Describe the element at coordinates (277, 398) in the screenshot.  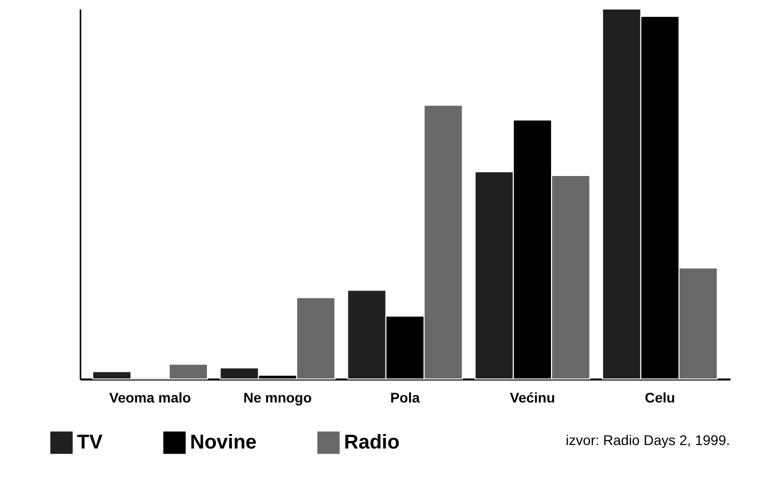
I see `x-tick-label: Ne mnogo` at that location.